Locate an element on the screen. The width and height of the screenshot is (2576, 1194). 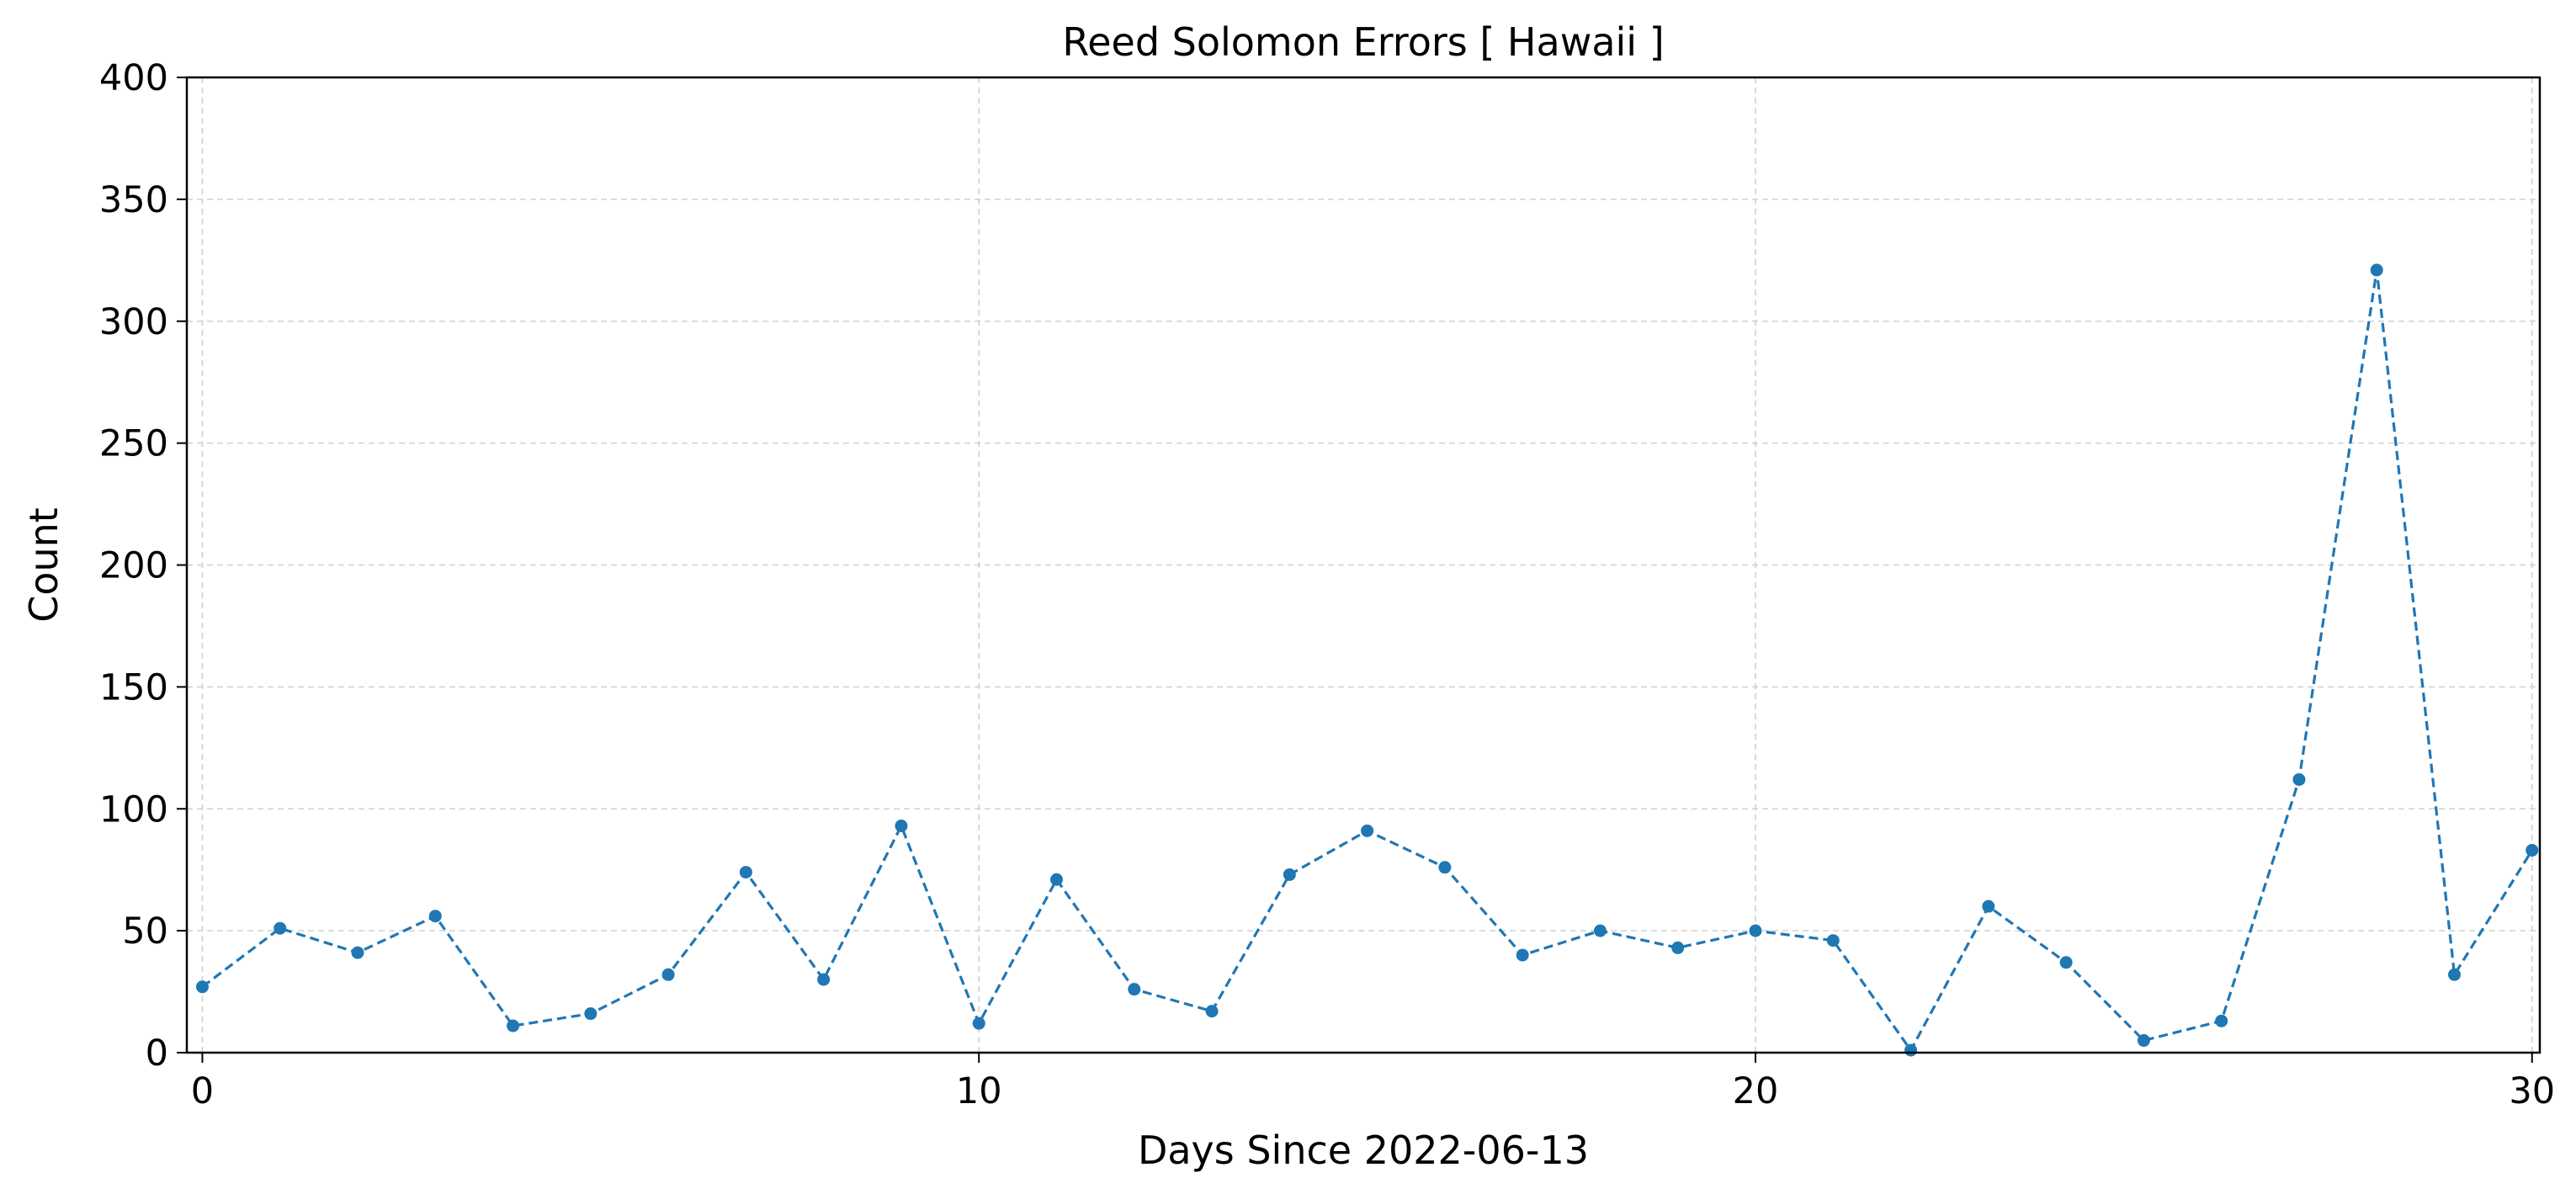
y-tick-label: 0 is located at coordinates (157, 1053).